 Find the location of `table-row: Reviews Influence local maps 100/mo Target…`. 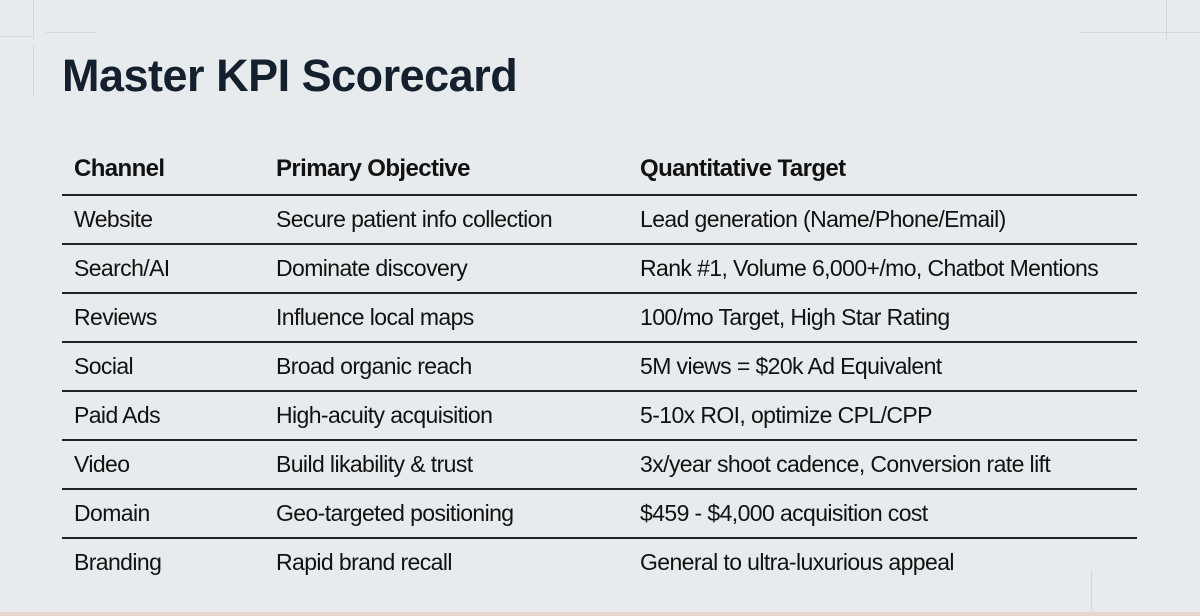

table-row: Reviews Influence local maps 100/mo Target… is located at coordinates (599, 318).